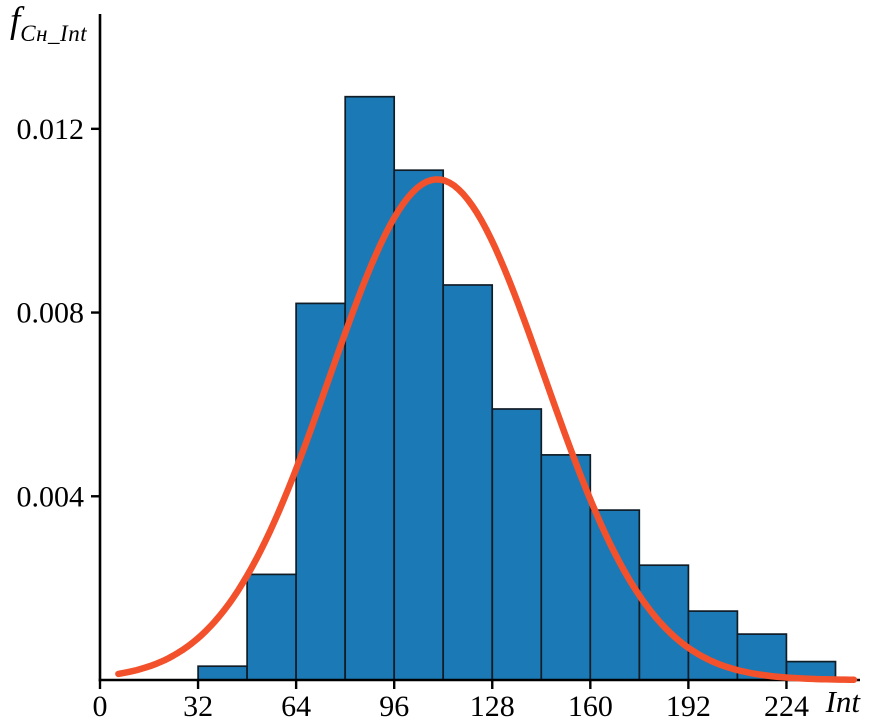  What do you see at coordinates (198, 706) in the screenshot?
I see `x-tick-label: 32` at bounding box center [198, 706].